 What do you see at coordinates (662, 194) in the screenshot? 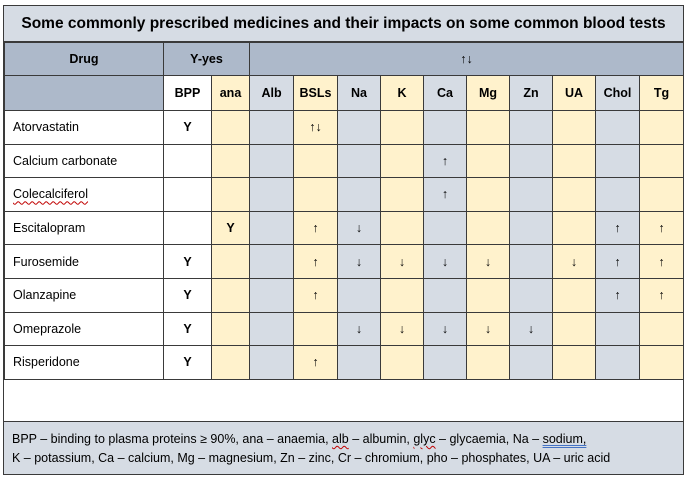
I see `cell-tg` at bounding box center [662, 194].